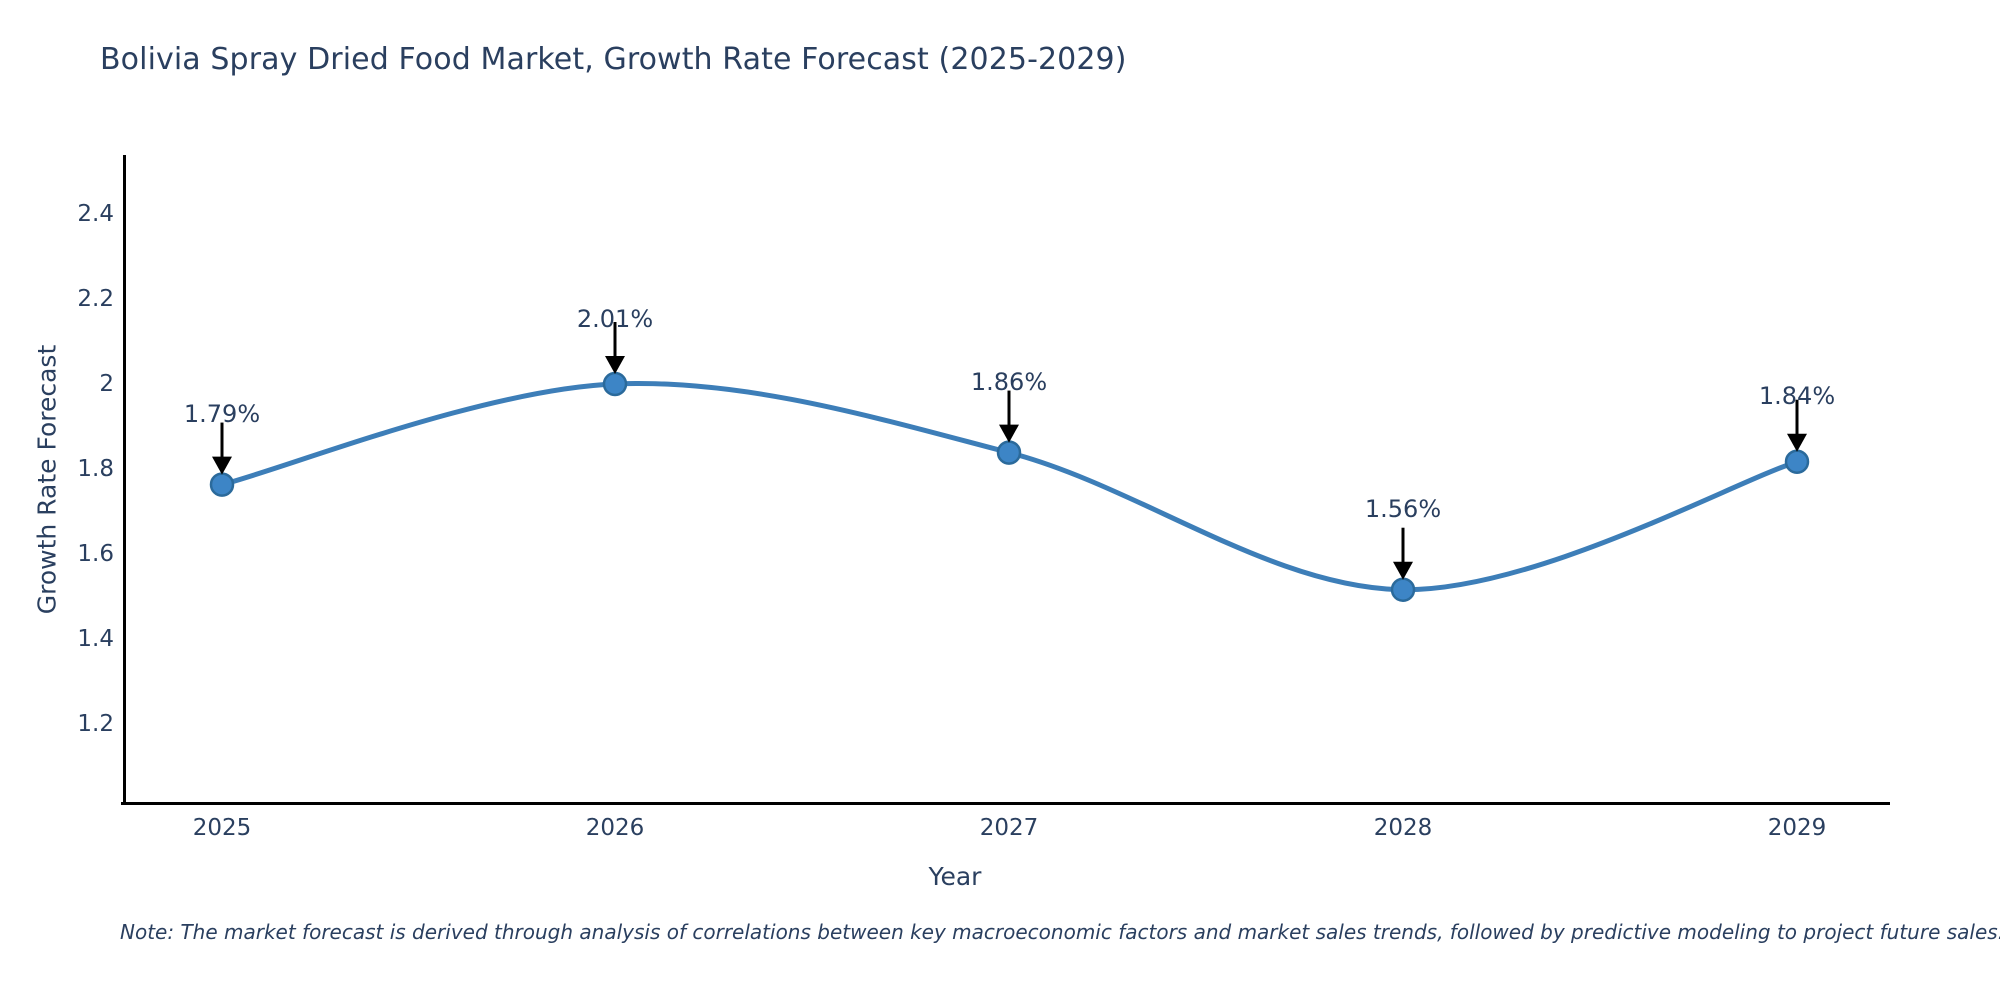 Image resolution: width=2000 pixels, height=1000 pixels. I want to click on y-tick-label-1: 2.2, so click(95, 299).